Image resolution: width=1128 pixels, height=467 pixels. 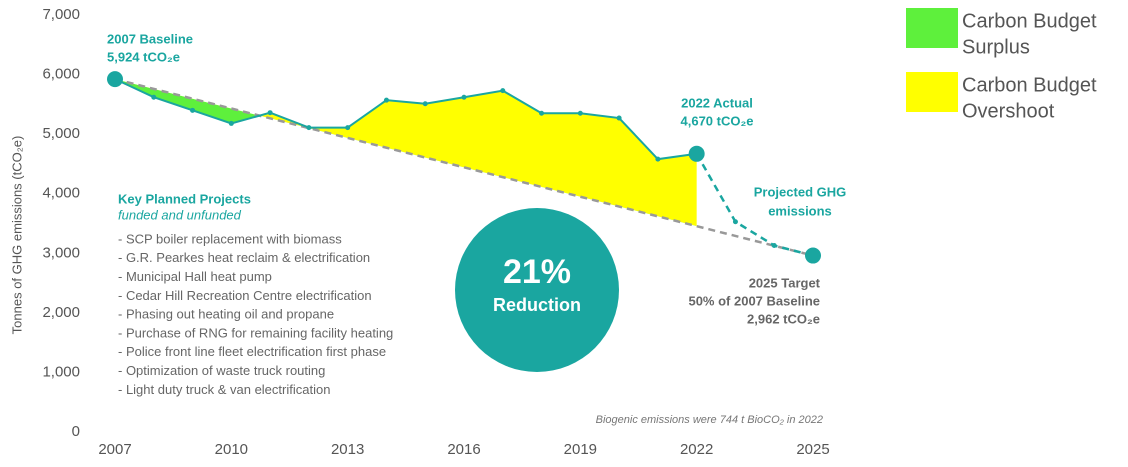 What do you see at coordinates (230, 238) in the screenshot?
I see `project-item: - SCP boiler replacement with biomass` at bounding box center [230, 238].